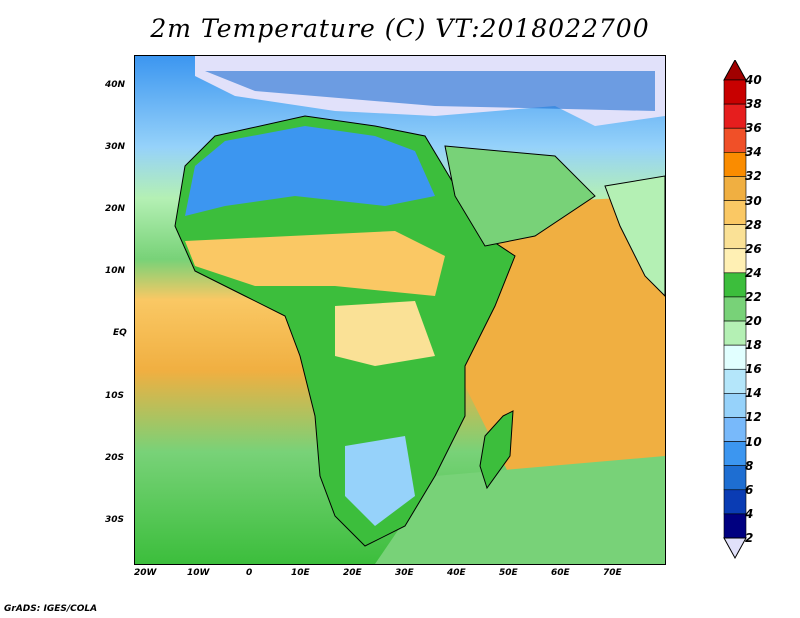 This screenshot has height=618, width=800. Describe the element at coordinates (749, 538) in the screenshot. I see `colorbar-level-label: 2` at that location.